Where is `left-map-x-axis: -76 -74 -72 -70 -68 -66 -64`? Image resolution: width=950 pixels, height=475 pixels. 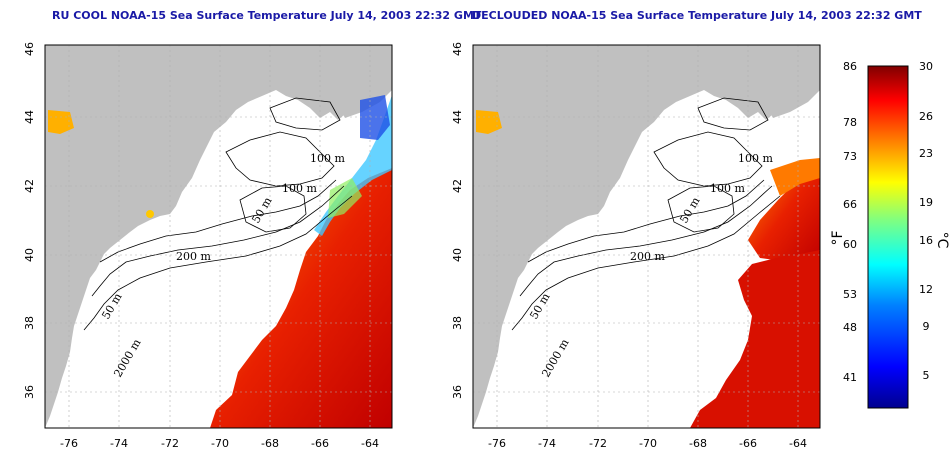
left-map-x-axis: -76 -74 -72 -70 -68 -66 -64 is located at coordinates (219, 443).